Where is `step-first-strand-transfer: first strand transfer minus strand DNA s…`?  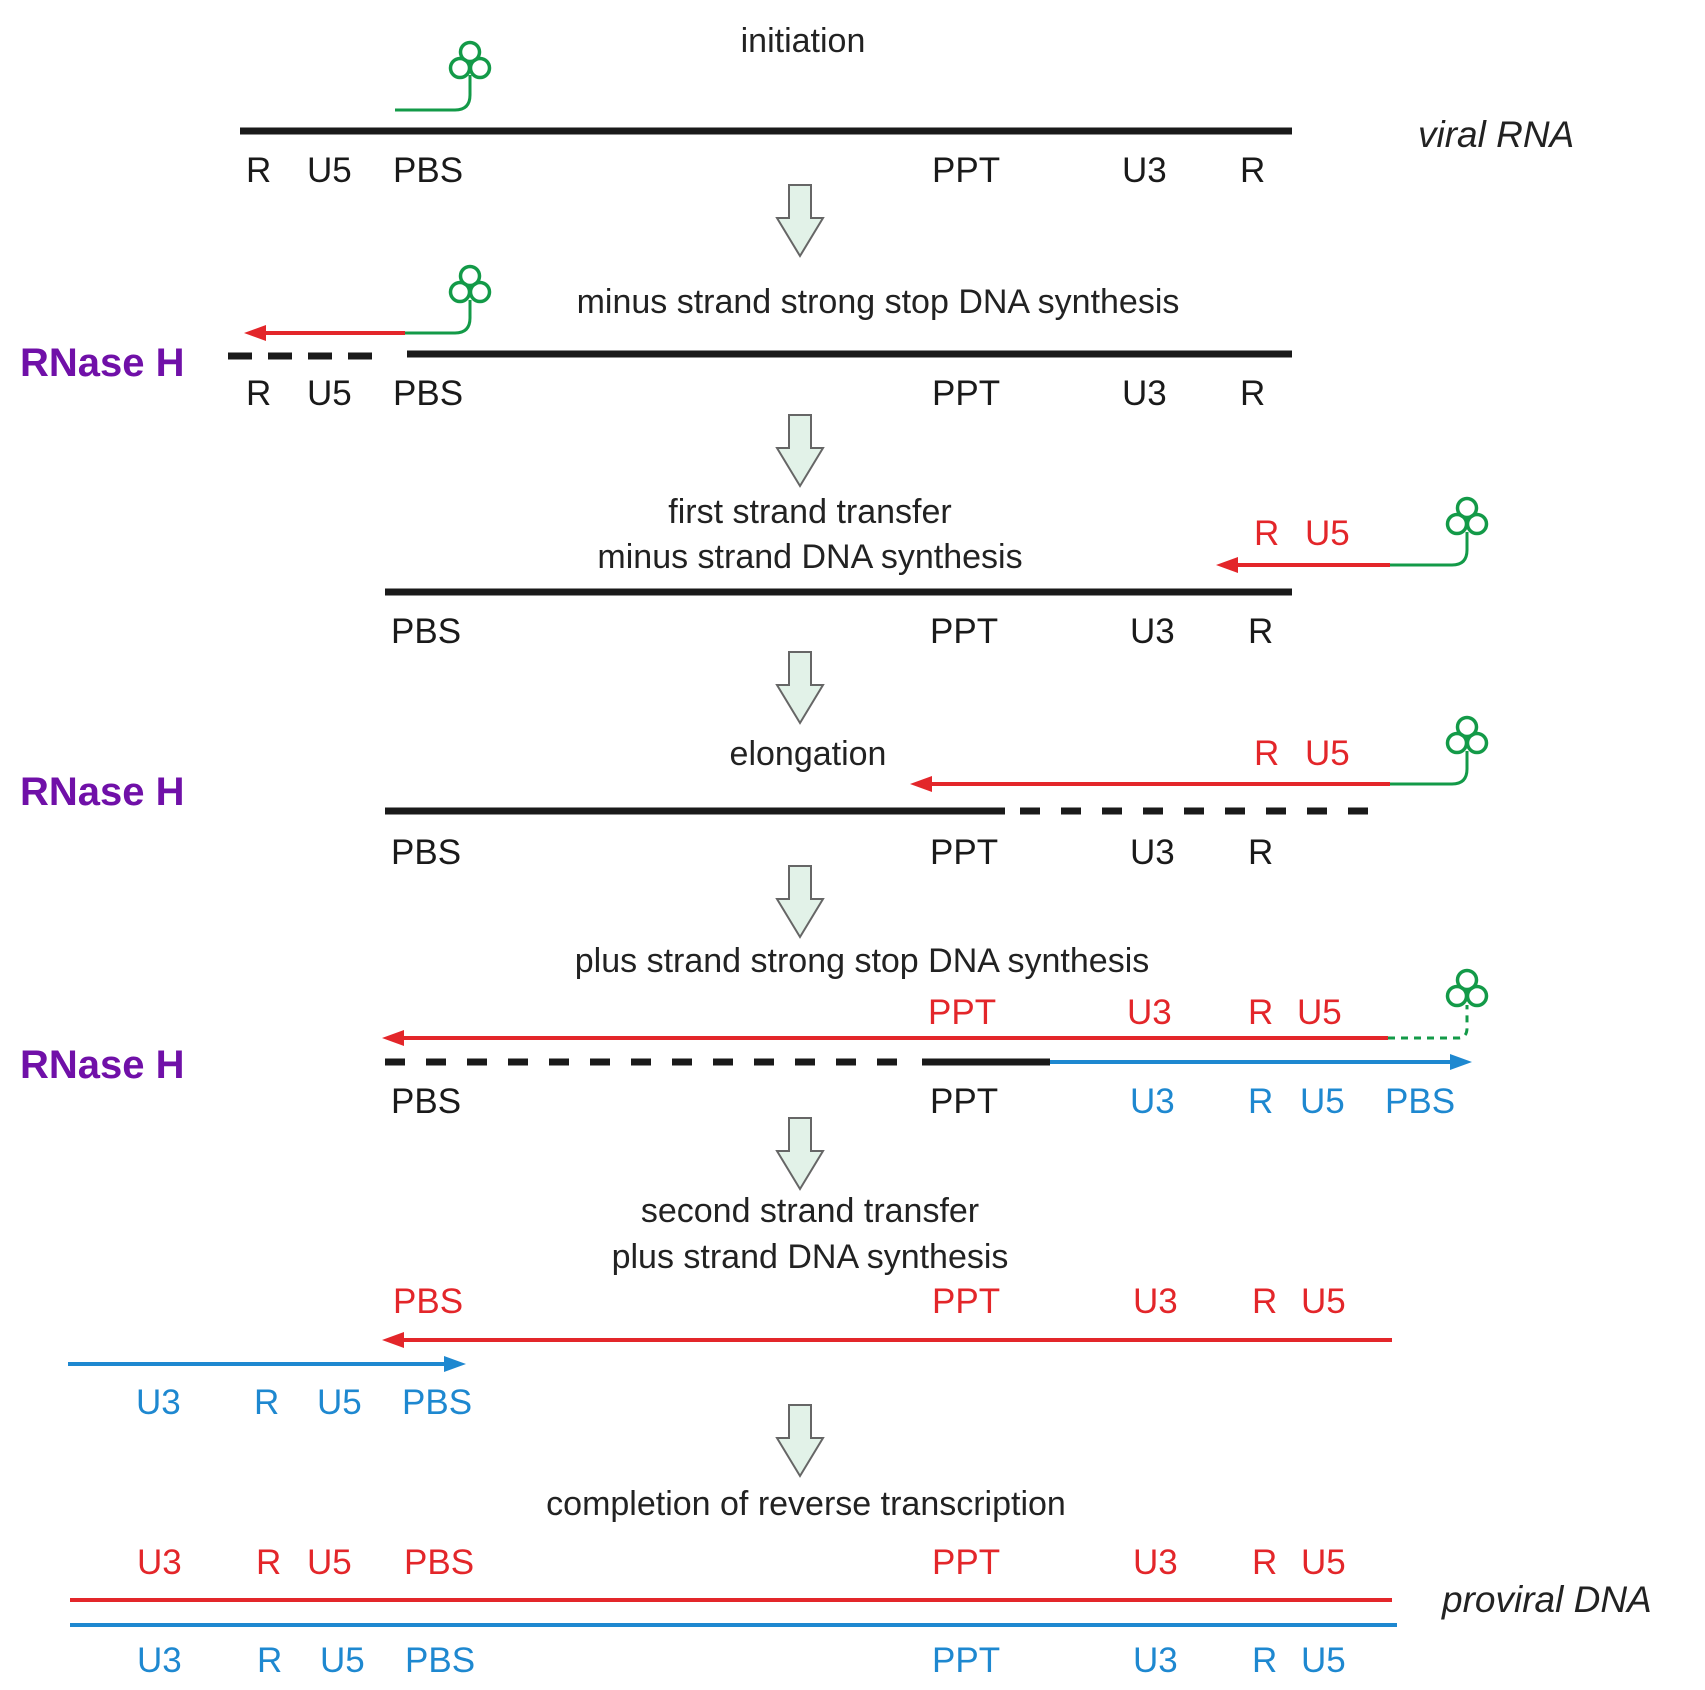
step-first-strand-transfer: first strand transfer minus strand DNA s… is located at coordinates (937, 572).